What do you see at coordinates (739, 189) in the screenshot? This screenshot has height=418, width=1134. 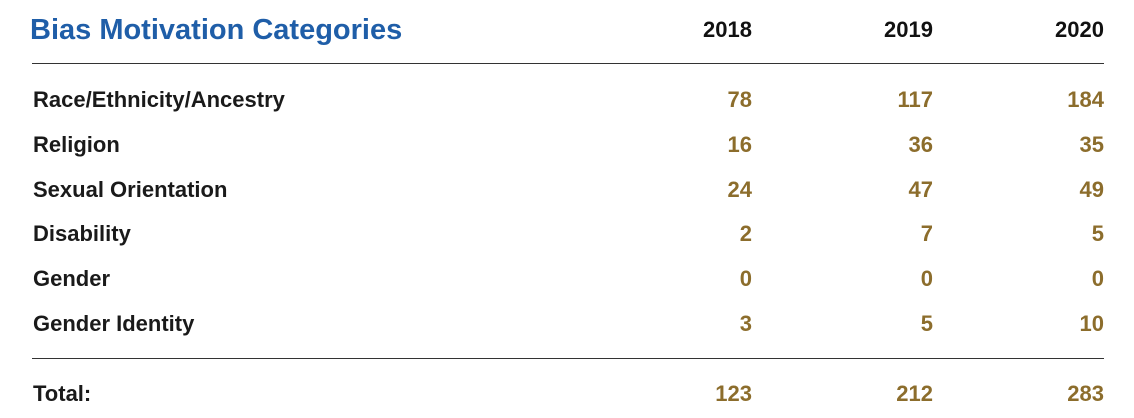 I see `cell-value: 24` at bounding box center [739, 189].